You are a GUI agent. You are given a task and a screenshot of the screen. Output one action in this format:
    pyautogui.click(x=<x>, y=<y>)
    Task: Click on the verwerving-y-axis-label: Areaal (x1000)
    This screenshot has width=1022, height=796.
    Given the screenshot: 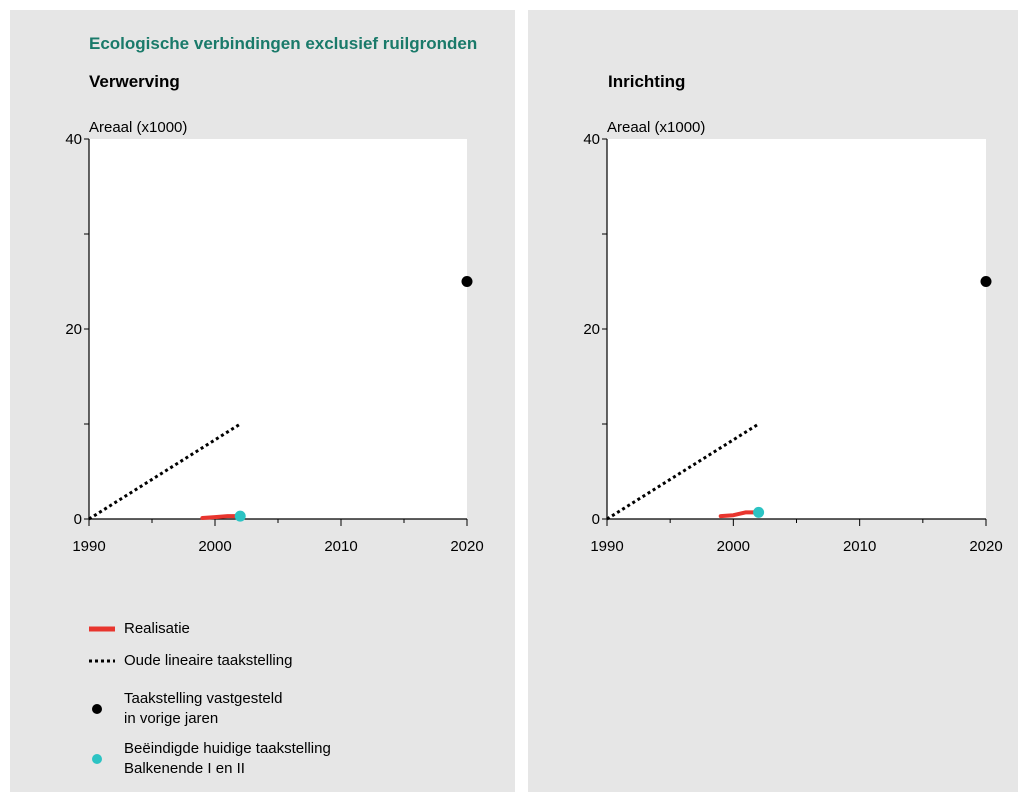 What is the action you would take?
    pyautogui.click(x=138, y=127)
    